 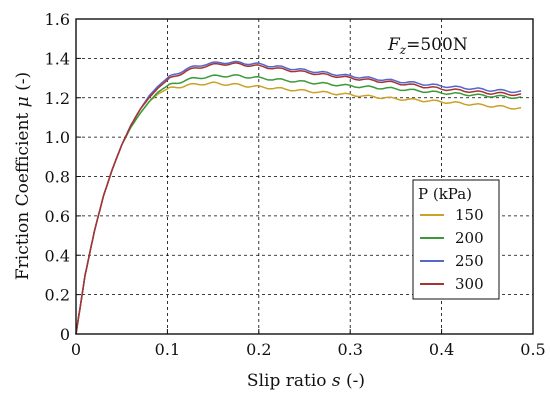 I want to click on legend-label-250: 250, so click(x=469, y=261).